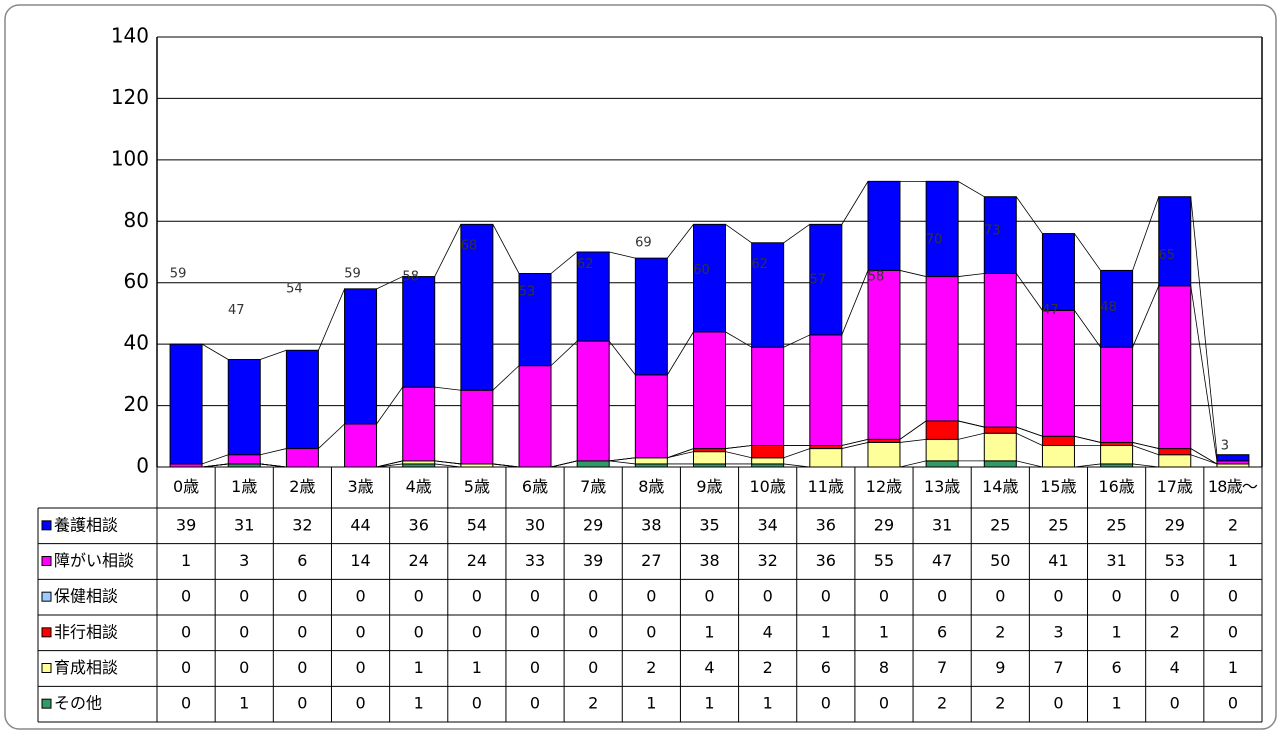 The width and height of the screenshot is (1282, 739). Describe the element at coordinates (942, 560) in the screenshot. I see `table-value: 47` at that location.